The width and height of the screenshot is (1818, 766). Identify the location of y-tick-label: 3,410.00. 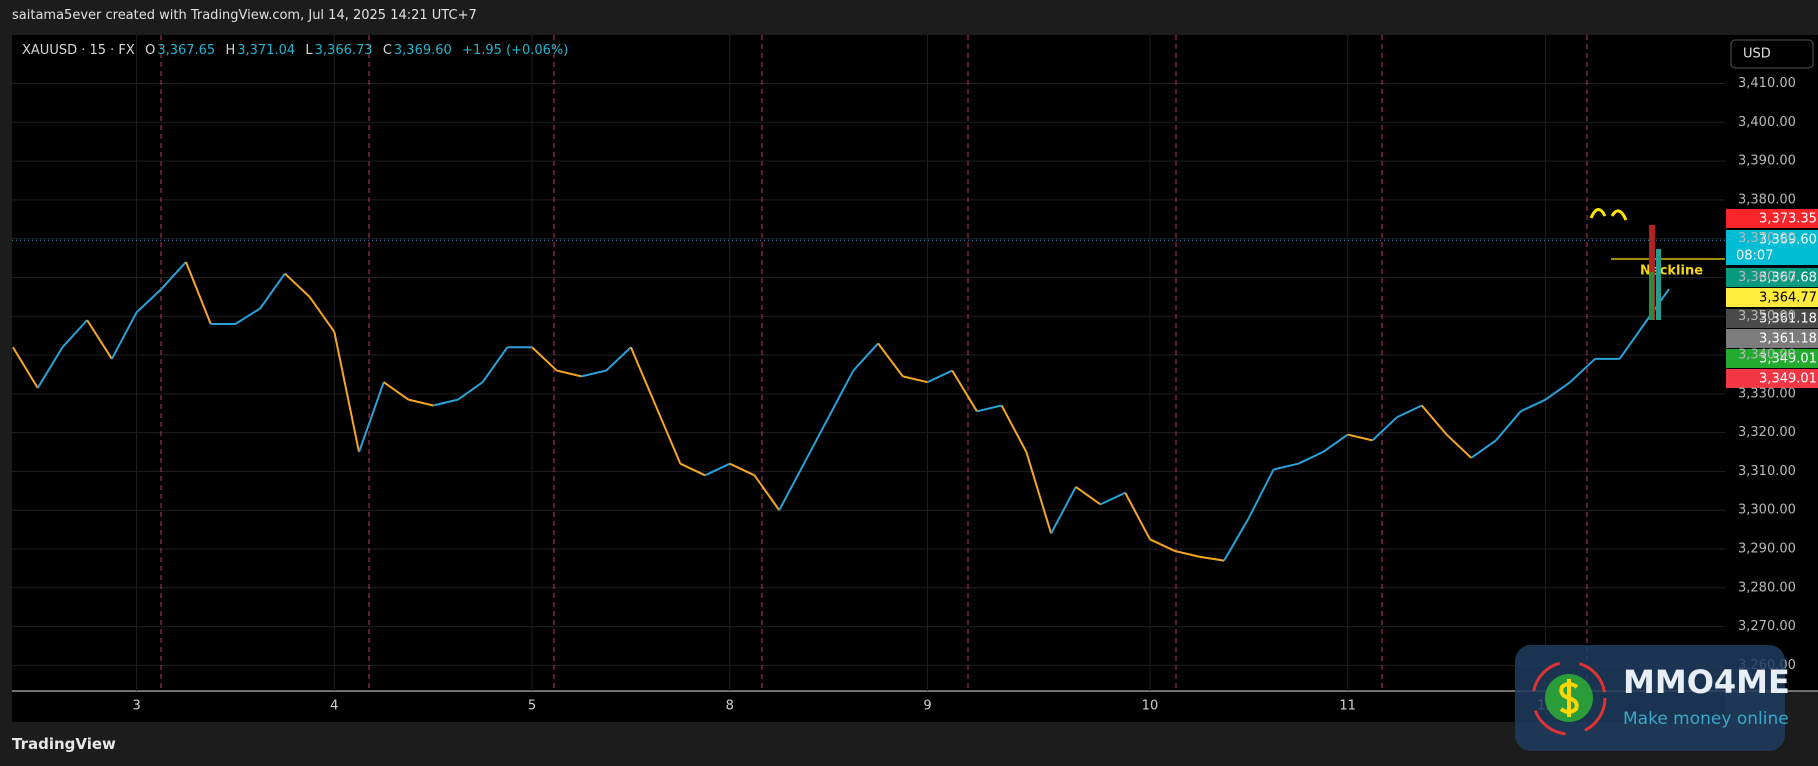
(1767, 83).